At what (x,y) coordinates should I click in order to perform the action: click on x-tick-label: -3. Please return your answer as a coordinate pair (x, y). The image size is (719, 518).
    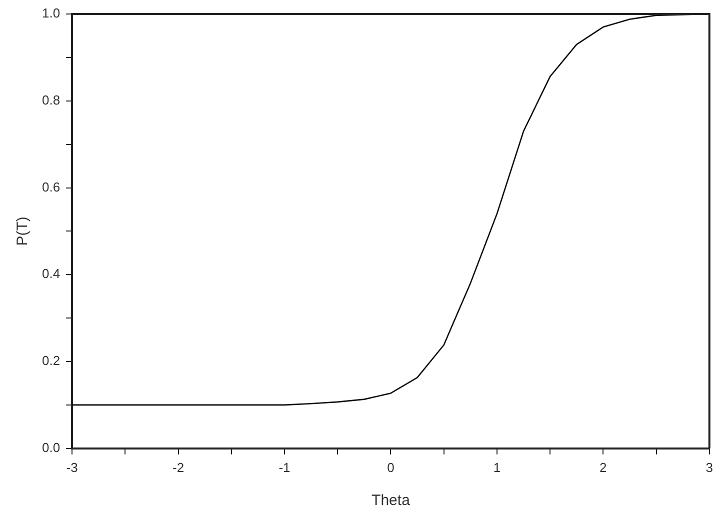
    Looking at the image, I should click on (72, 467).